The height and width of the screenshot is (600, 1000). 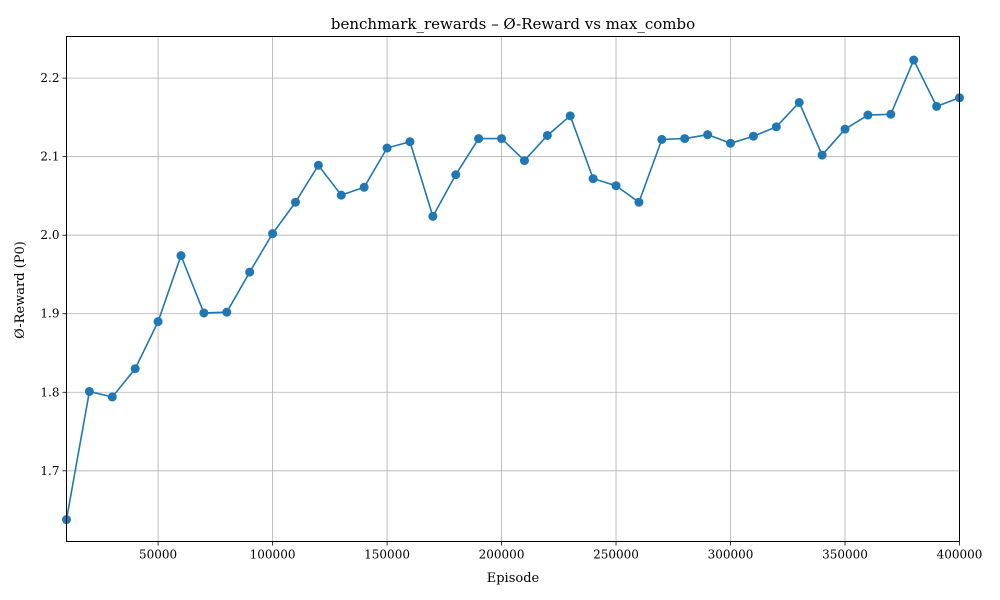 What do you see at coordinates (513, 578) in the screenshot?
I see `x-axis-label: Episode` at bounding box center [513, 578].